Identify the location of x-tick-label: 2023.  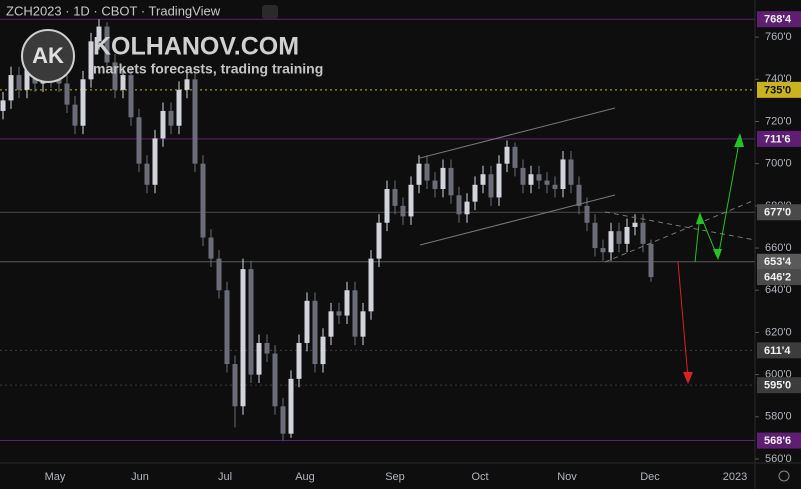
(735, 477).